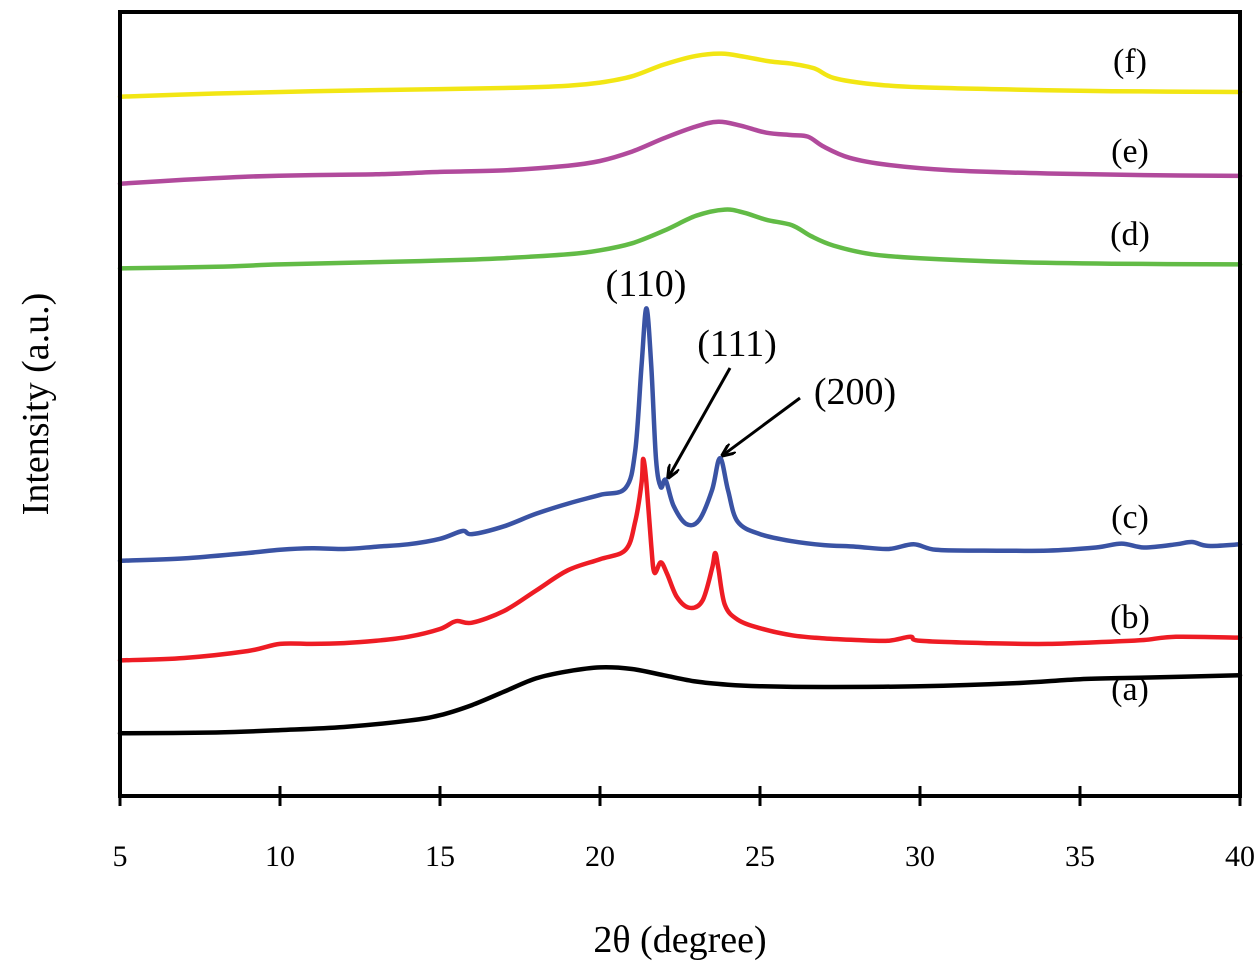 The height and width of the screenshot is (971, 1260). I want to click on peak-label-110: (110), so click(646, 284).